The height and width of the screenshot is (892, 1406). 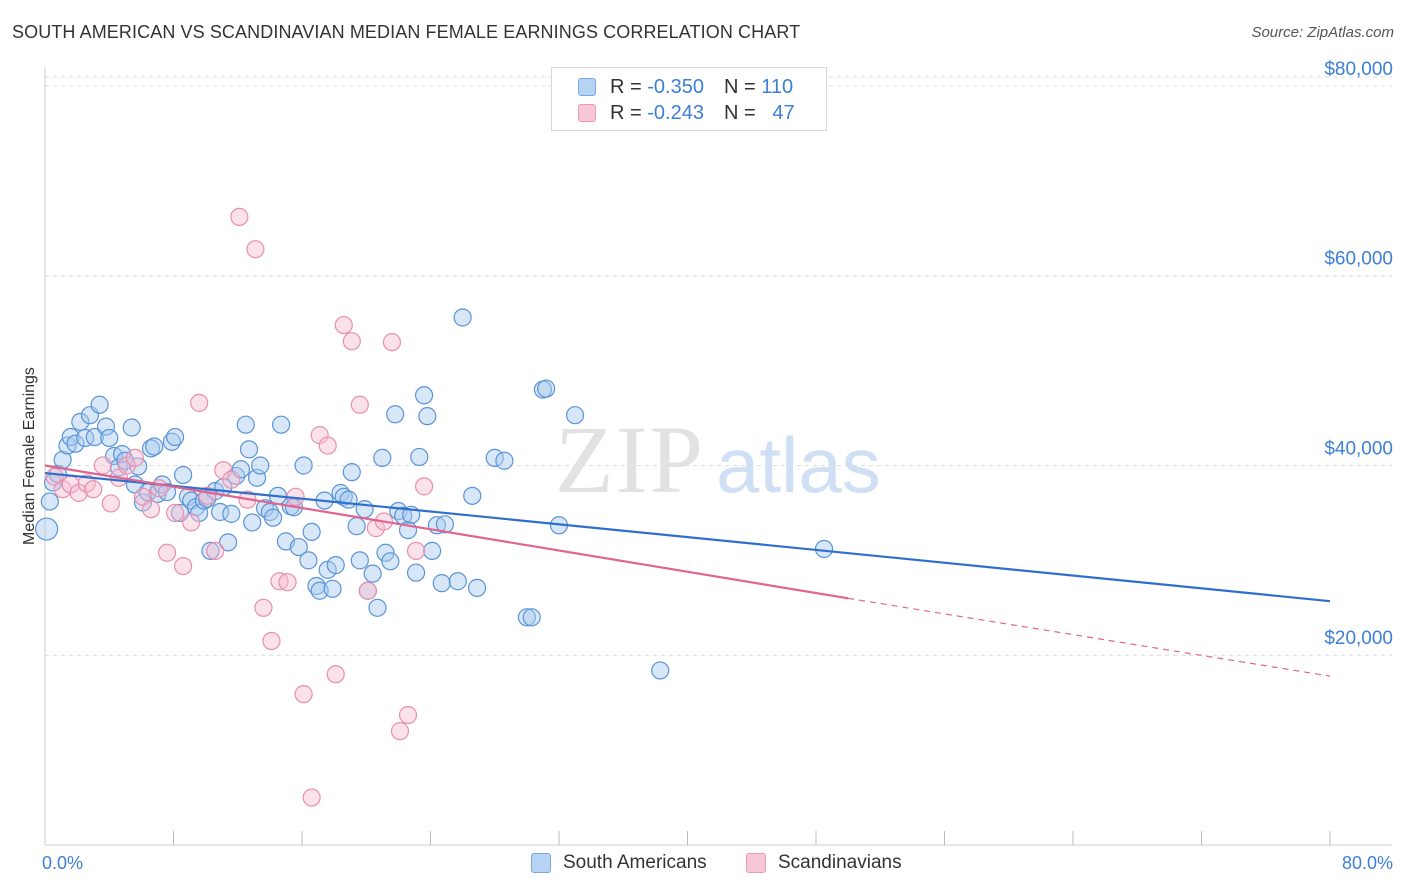 I want to click on legend-row-south-americans: R = -0.350 N = 110, so click(x=685, y=87).